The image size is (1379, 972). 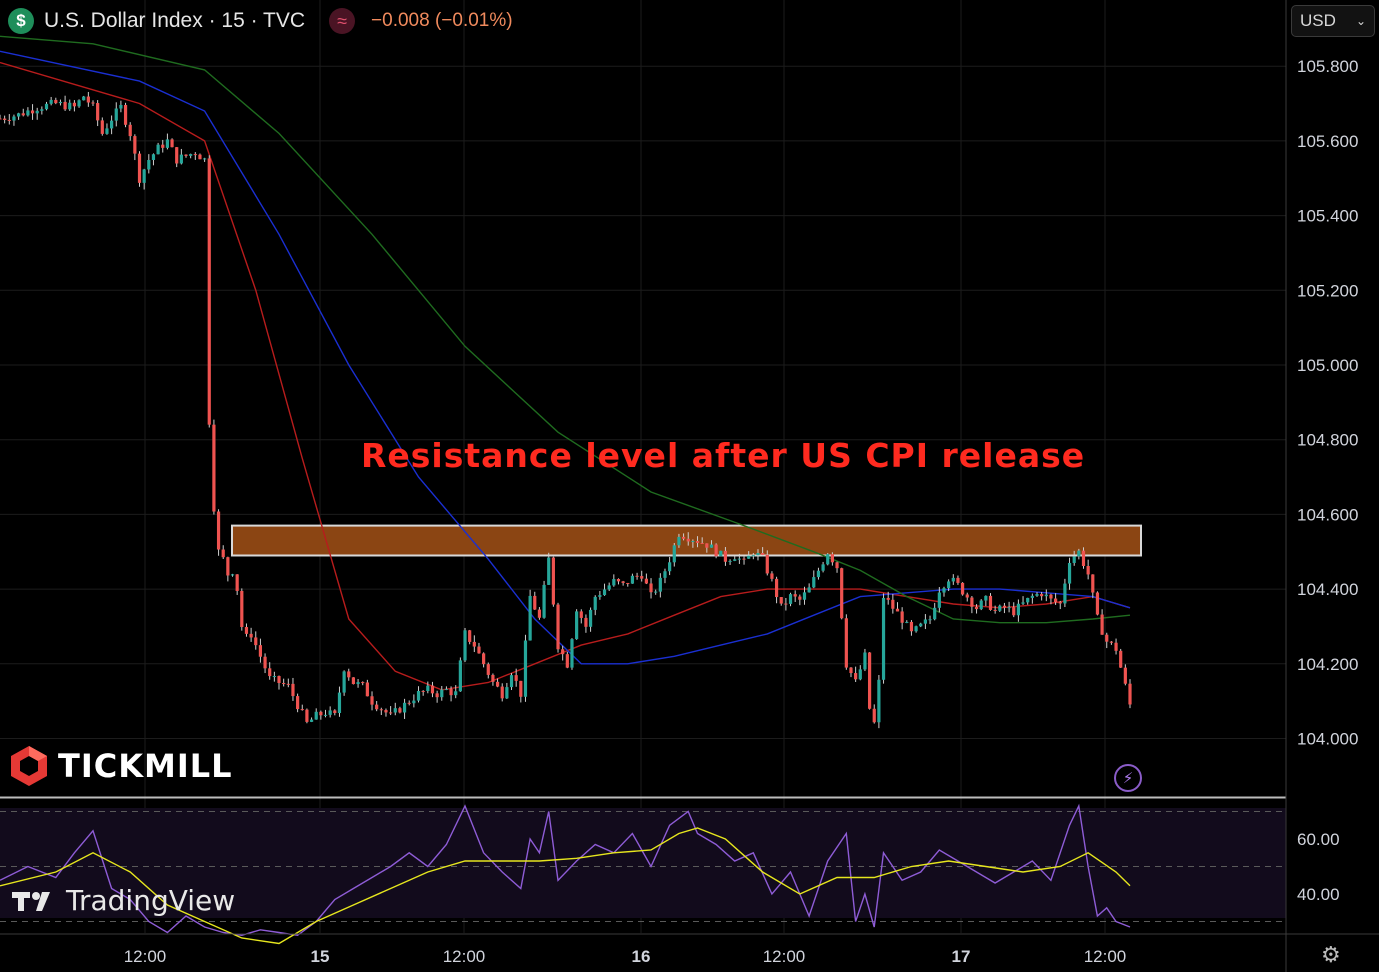 What do you see at coordinates (565, 886) in the screenshot?
I see `rsi-ma-line` at bounding box center [565, 886].